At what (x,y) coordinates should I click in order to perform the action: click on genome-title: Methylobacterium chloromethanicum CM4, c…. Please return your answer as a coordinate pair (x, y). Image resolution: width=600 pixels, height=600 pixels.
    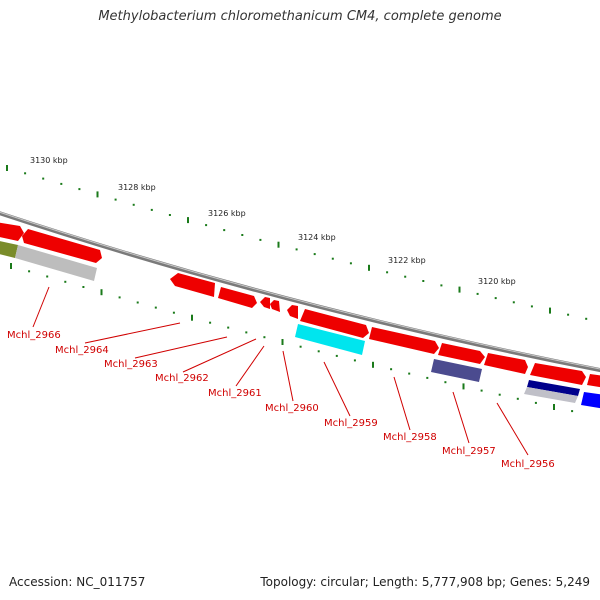
    Looking at the image, I should click on (300, 16).